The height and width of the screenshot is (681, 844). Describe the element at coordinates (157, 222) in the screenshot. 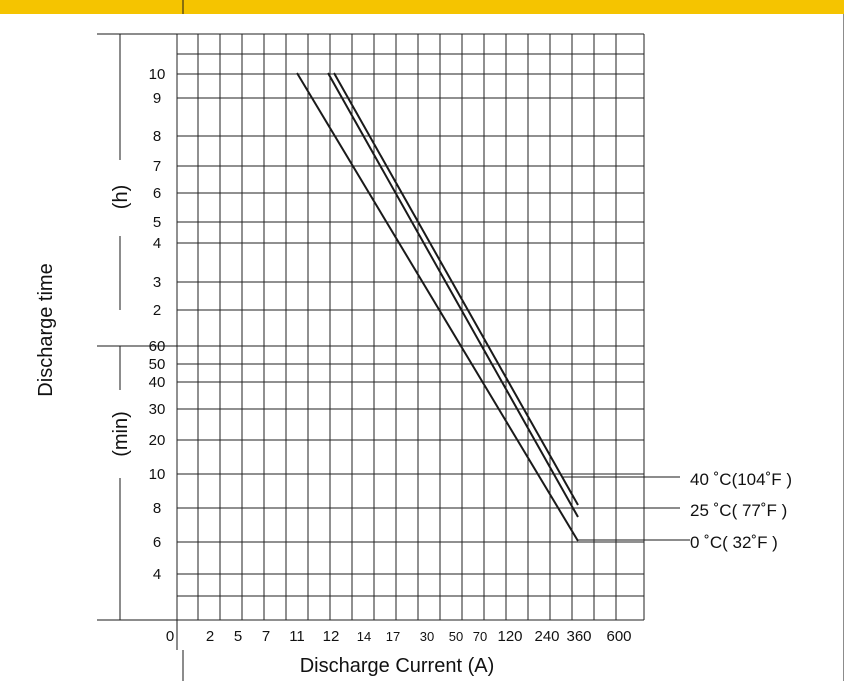

I see `y-tick-label-hours: 5` at that location.